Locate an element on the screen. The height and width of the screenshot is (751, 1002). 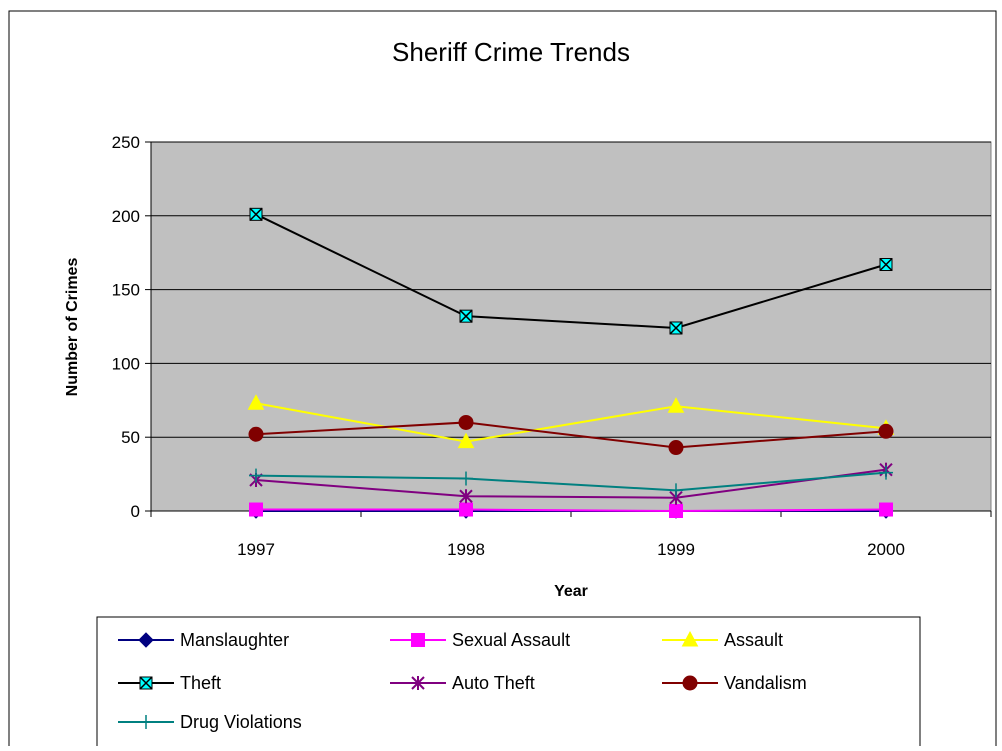
y-tick-label: 50 is located at coordinates (130, 437).